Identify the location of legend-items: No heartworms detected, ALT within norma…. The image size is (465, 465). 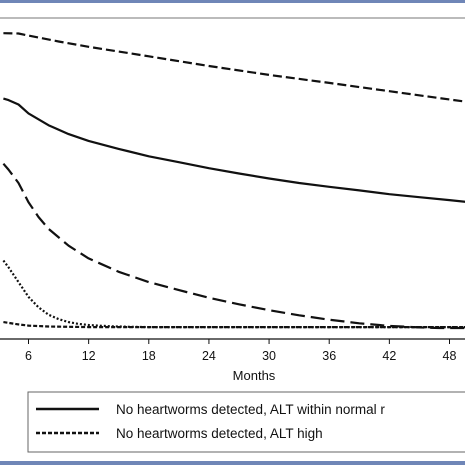
(210, 421).